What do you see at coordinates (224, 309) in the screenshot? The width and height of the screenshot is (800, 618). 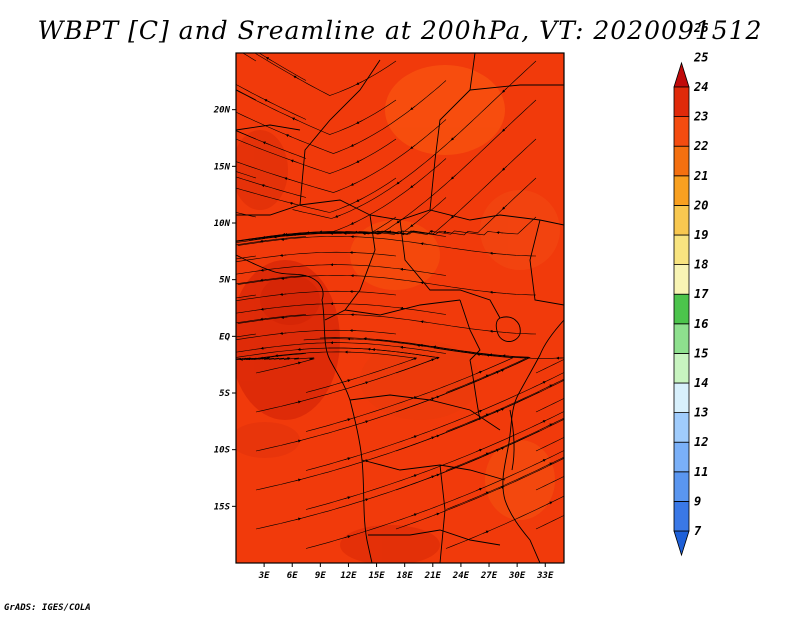 I see `latitude-axis: 20N 15N 10N 5N EQ 5S 10S 15S` at bounding box center [224, 309].